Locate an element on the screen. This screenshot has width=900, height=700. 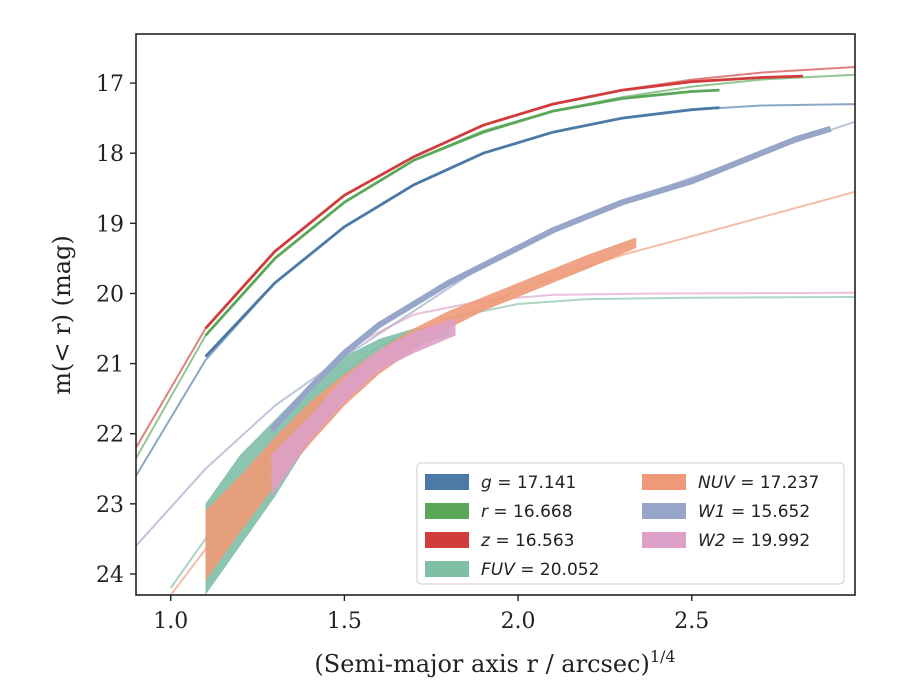
legend-band-name: W1 is located at coordinates (712, 512).